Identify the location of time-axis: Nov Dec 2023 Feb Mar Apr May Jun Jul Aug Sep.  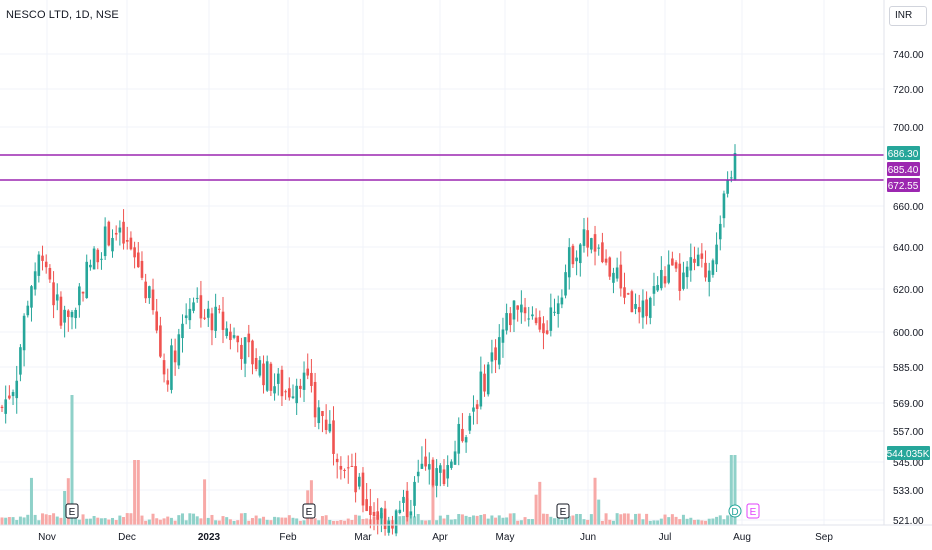
(435, 537).